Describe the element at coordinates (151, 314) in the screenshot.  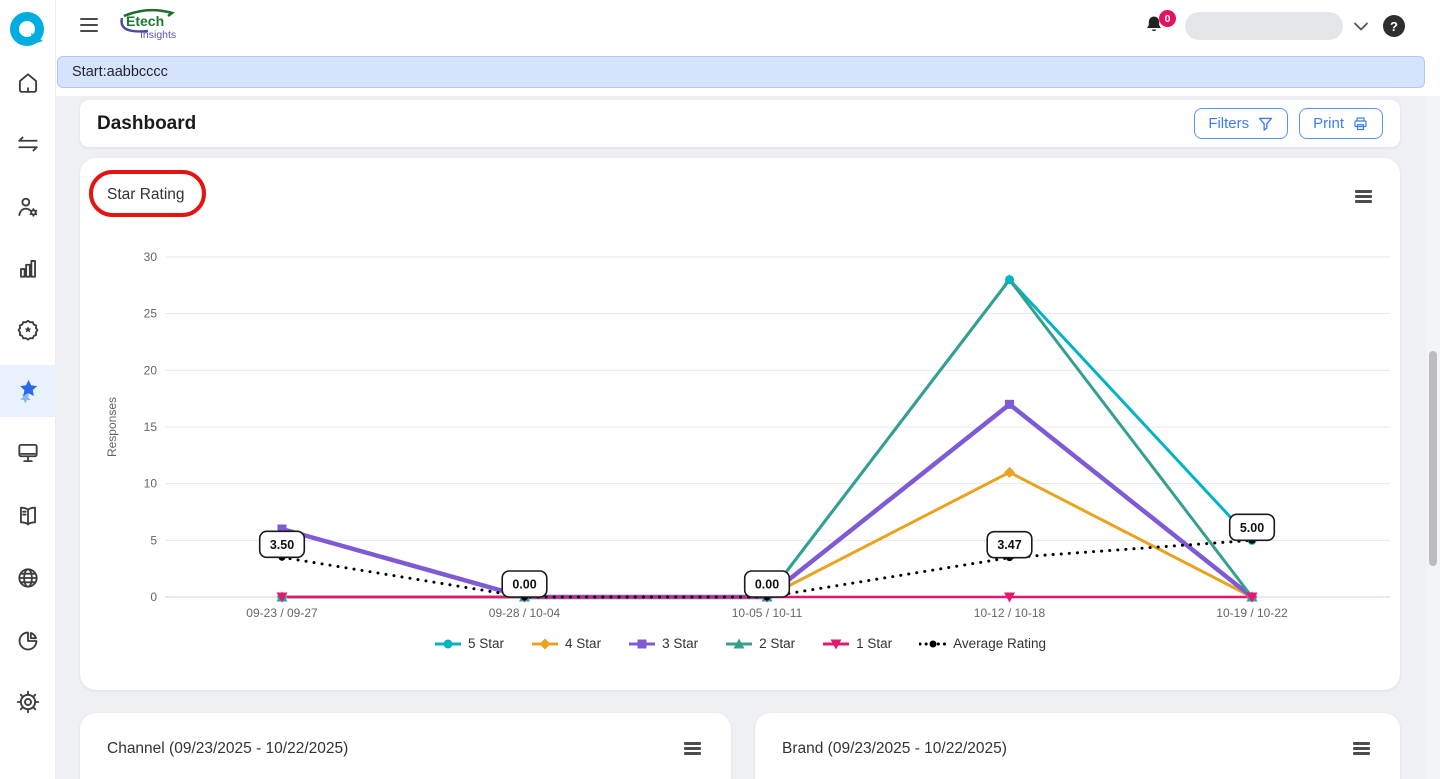
I see `y-tick-label: 25` at that location.